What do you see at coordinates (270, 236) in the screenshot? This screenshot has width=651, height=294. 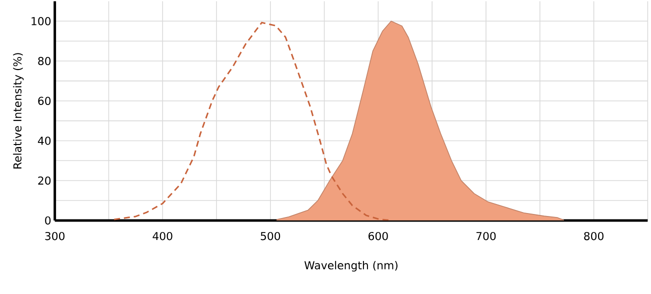 I see `x-tick-label: 500` at bounding box center [270, 236].